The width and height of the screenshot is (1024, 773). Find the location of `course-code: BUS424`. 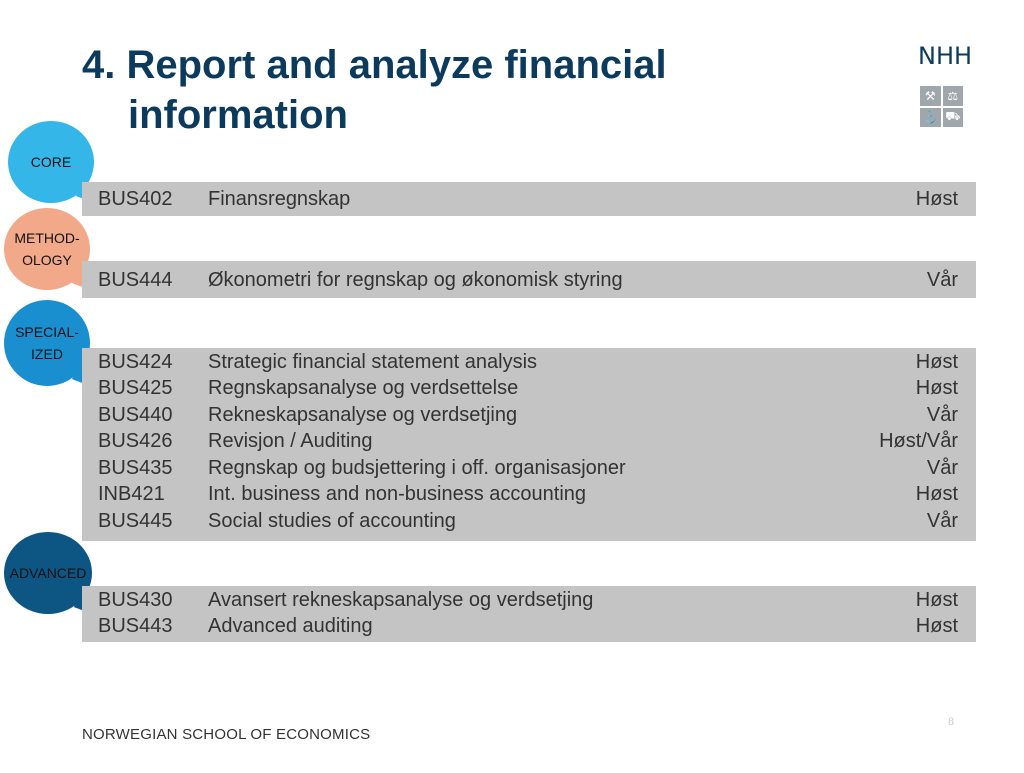

course-code: BUS424 is located at coordinates (135, 361).